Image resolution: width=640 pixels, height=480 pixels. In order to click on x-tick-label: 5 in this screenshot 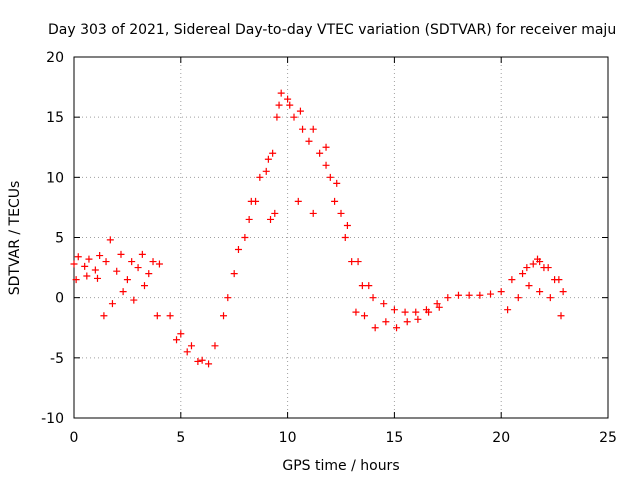, I will do `click(180, 438)`.